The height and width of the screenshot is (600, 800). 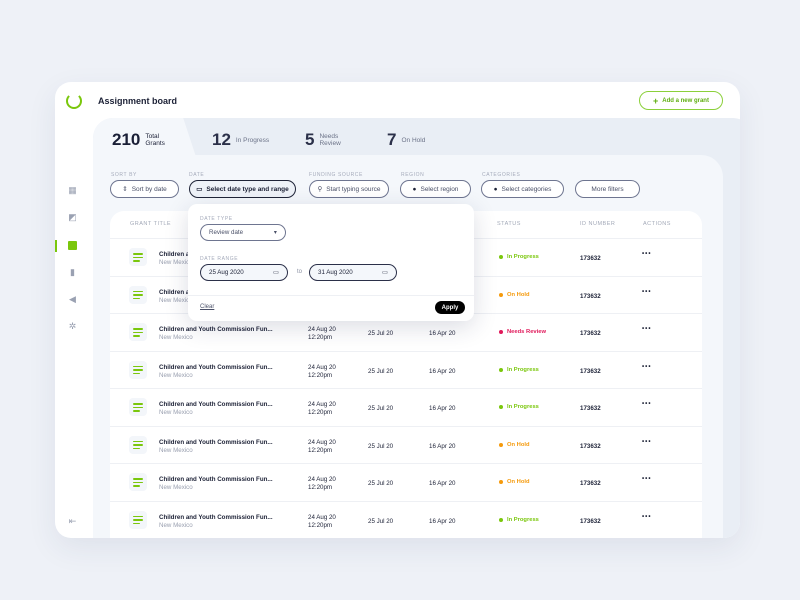 What do you see at coordinates (72, 326) in the screenshot?
I see `settings-icon: ✲` at bounding box center [72, 326].